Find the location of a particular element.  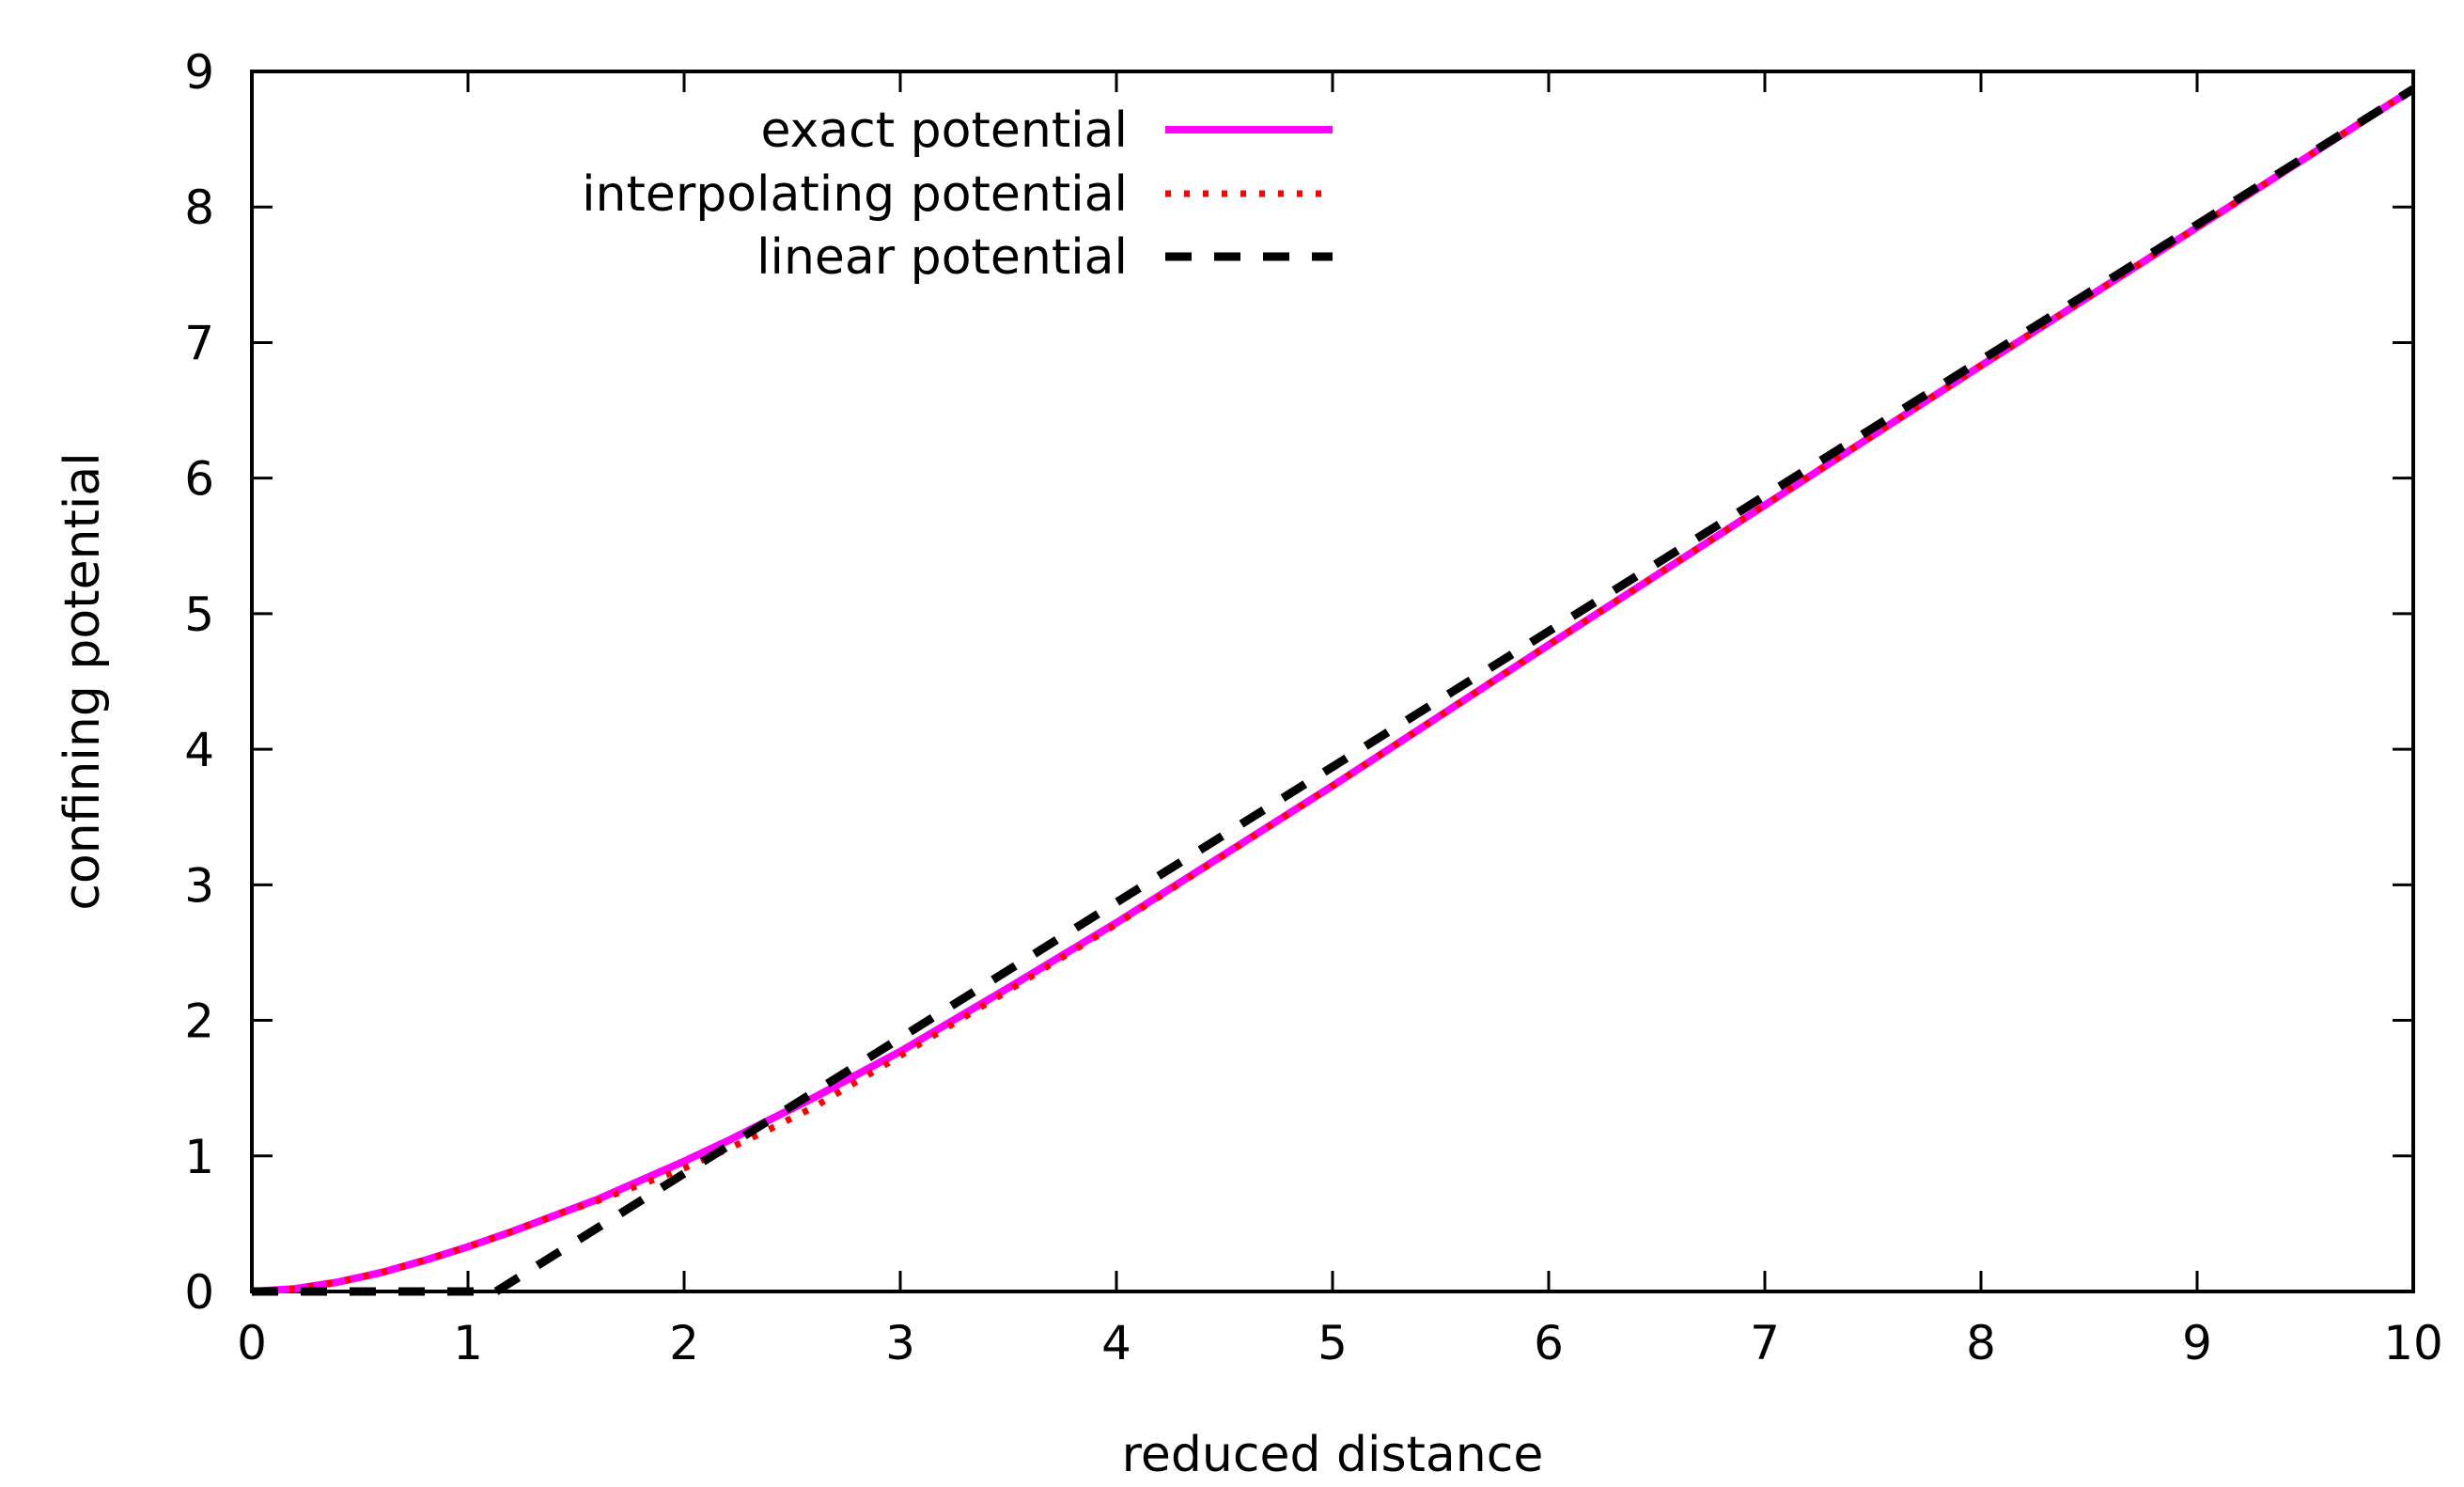

x-tick-label: 3 is located at coordinates (900, 1343).